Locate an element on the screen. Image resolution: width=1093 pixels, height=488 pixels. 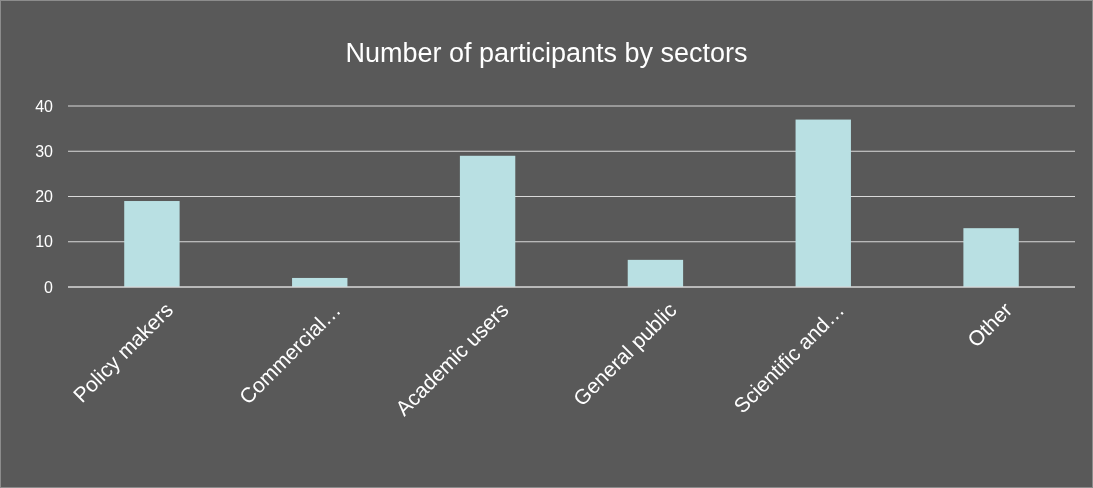
chart-title: Number of participants by sectors is located at coordinates (546, 53).